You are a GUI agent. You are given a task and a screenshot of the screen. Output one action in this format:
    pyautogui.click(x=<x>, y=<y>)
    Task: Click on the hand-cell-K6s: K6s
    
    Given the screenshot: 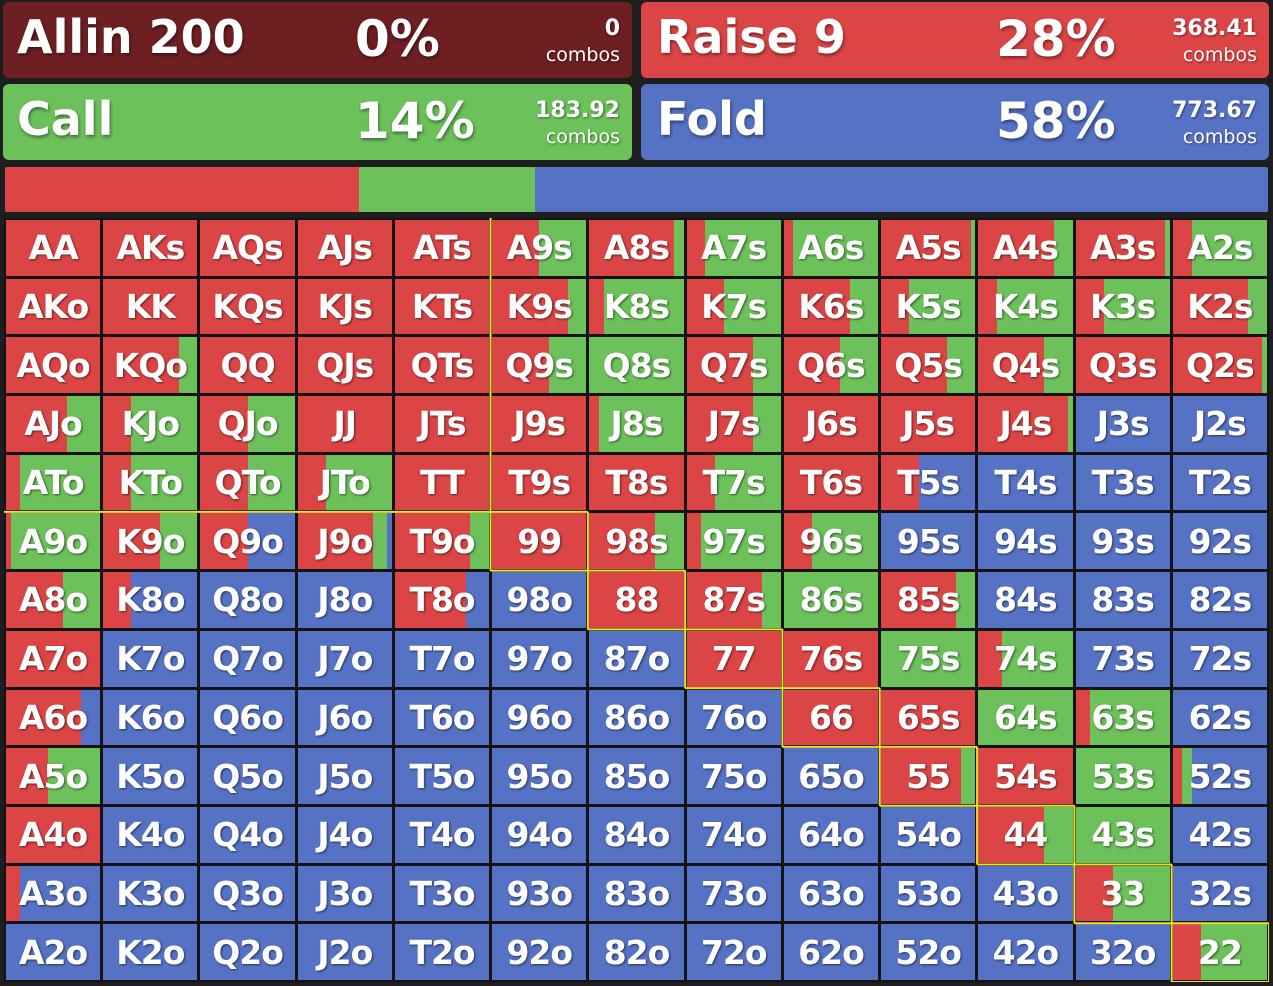 What is the action you would take?
    pyautogui.click(x=831, y=306)
    